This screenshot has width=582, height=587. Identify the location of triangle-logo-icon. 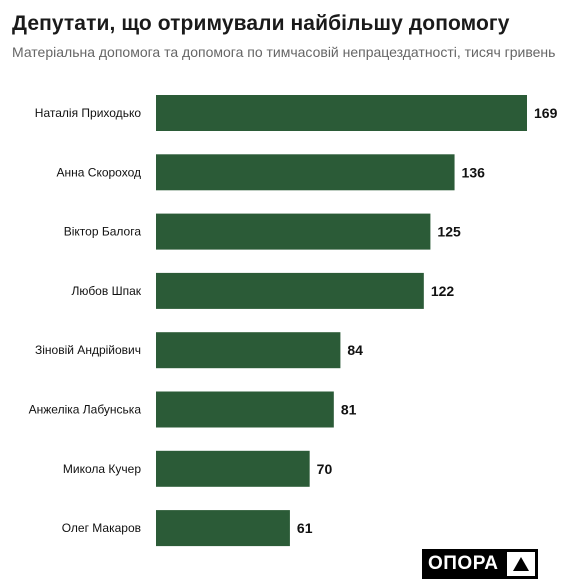
(521, 564).